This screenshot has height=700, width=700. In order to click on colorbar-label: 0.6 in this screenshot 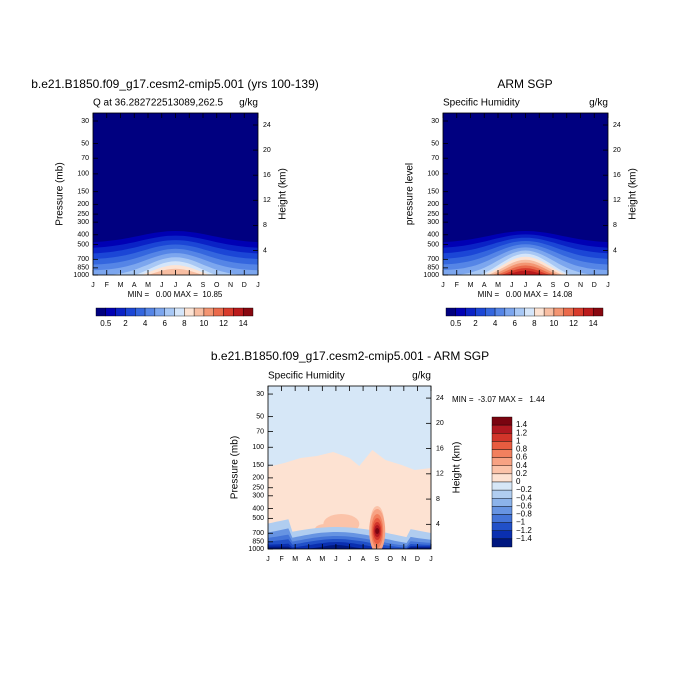, I will do `click(522, 457)`.